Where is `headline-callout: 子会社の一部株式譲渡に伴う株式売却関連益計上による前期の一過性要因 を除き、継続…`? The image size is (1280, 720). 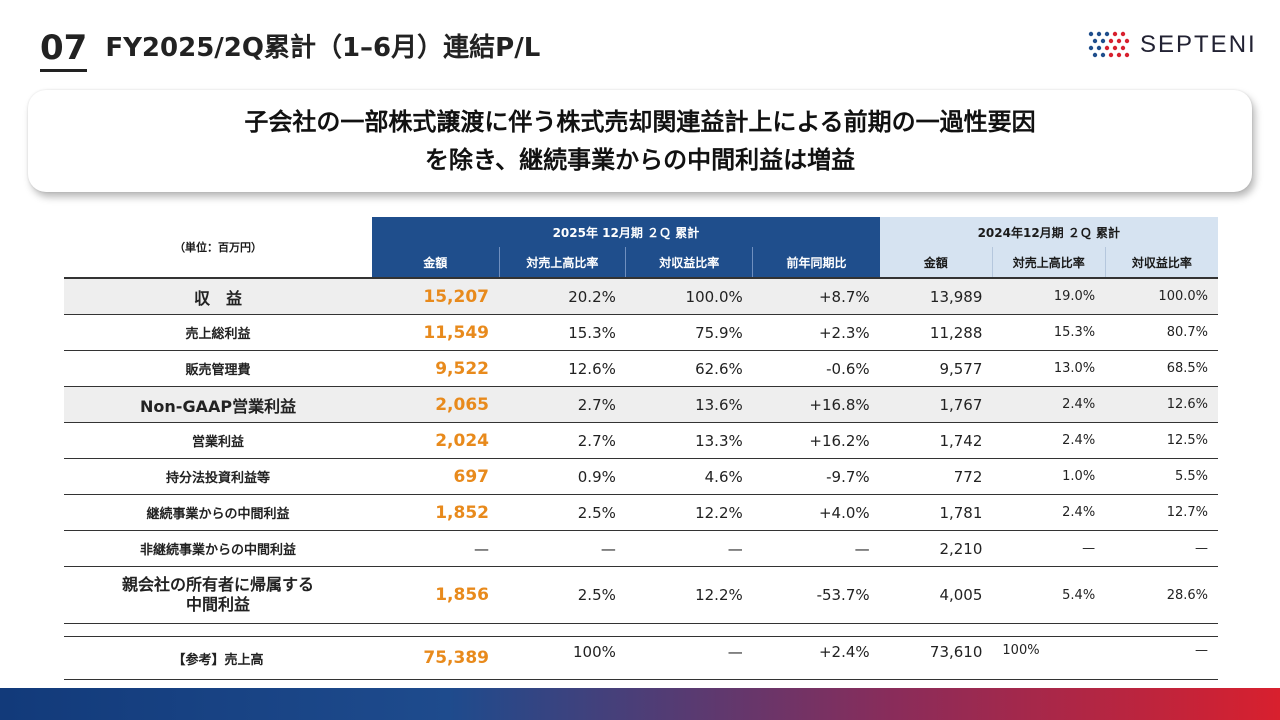 headline-callout: 子会社の一部株式譲渡に伴う株式売却関連益計上による前期の一過性要因 を除き、継続… is located at coordinates (640, 141).